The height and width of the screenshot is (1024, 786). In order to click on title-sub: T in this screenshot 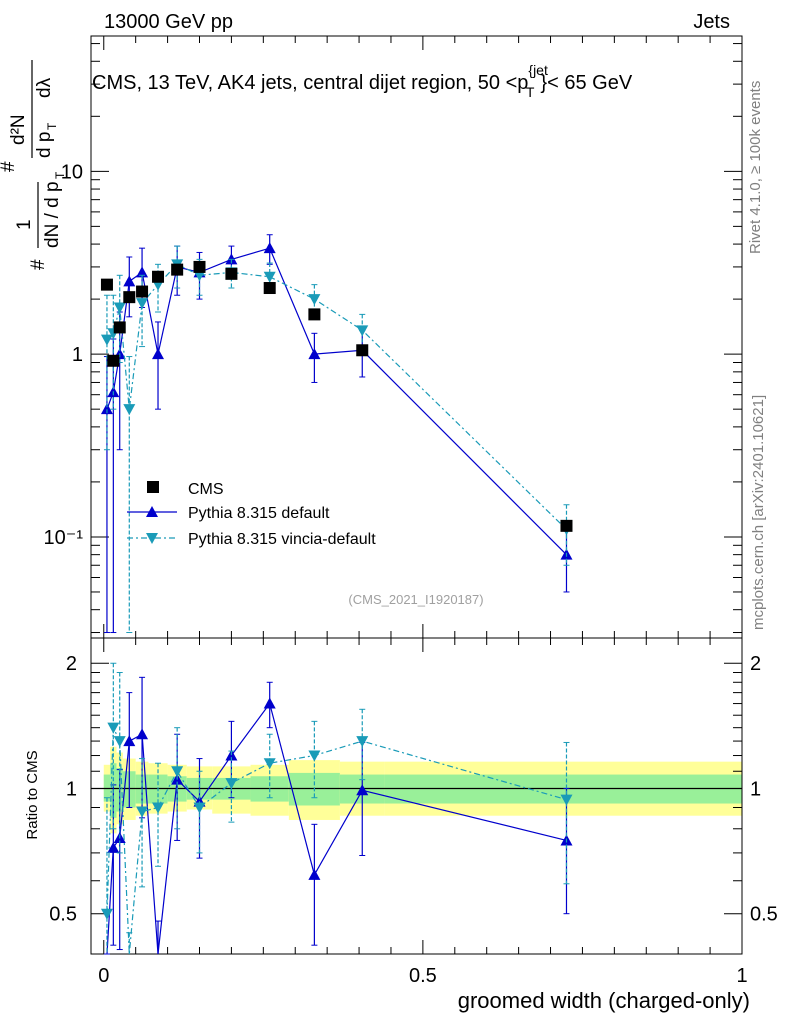, I will do `click(530, 92)`.